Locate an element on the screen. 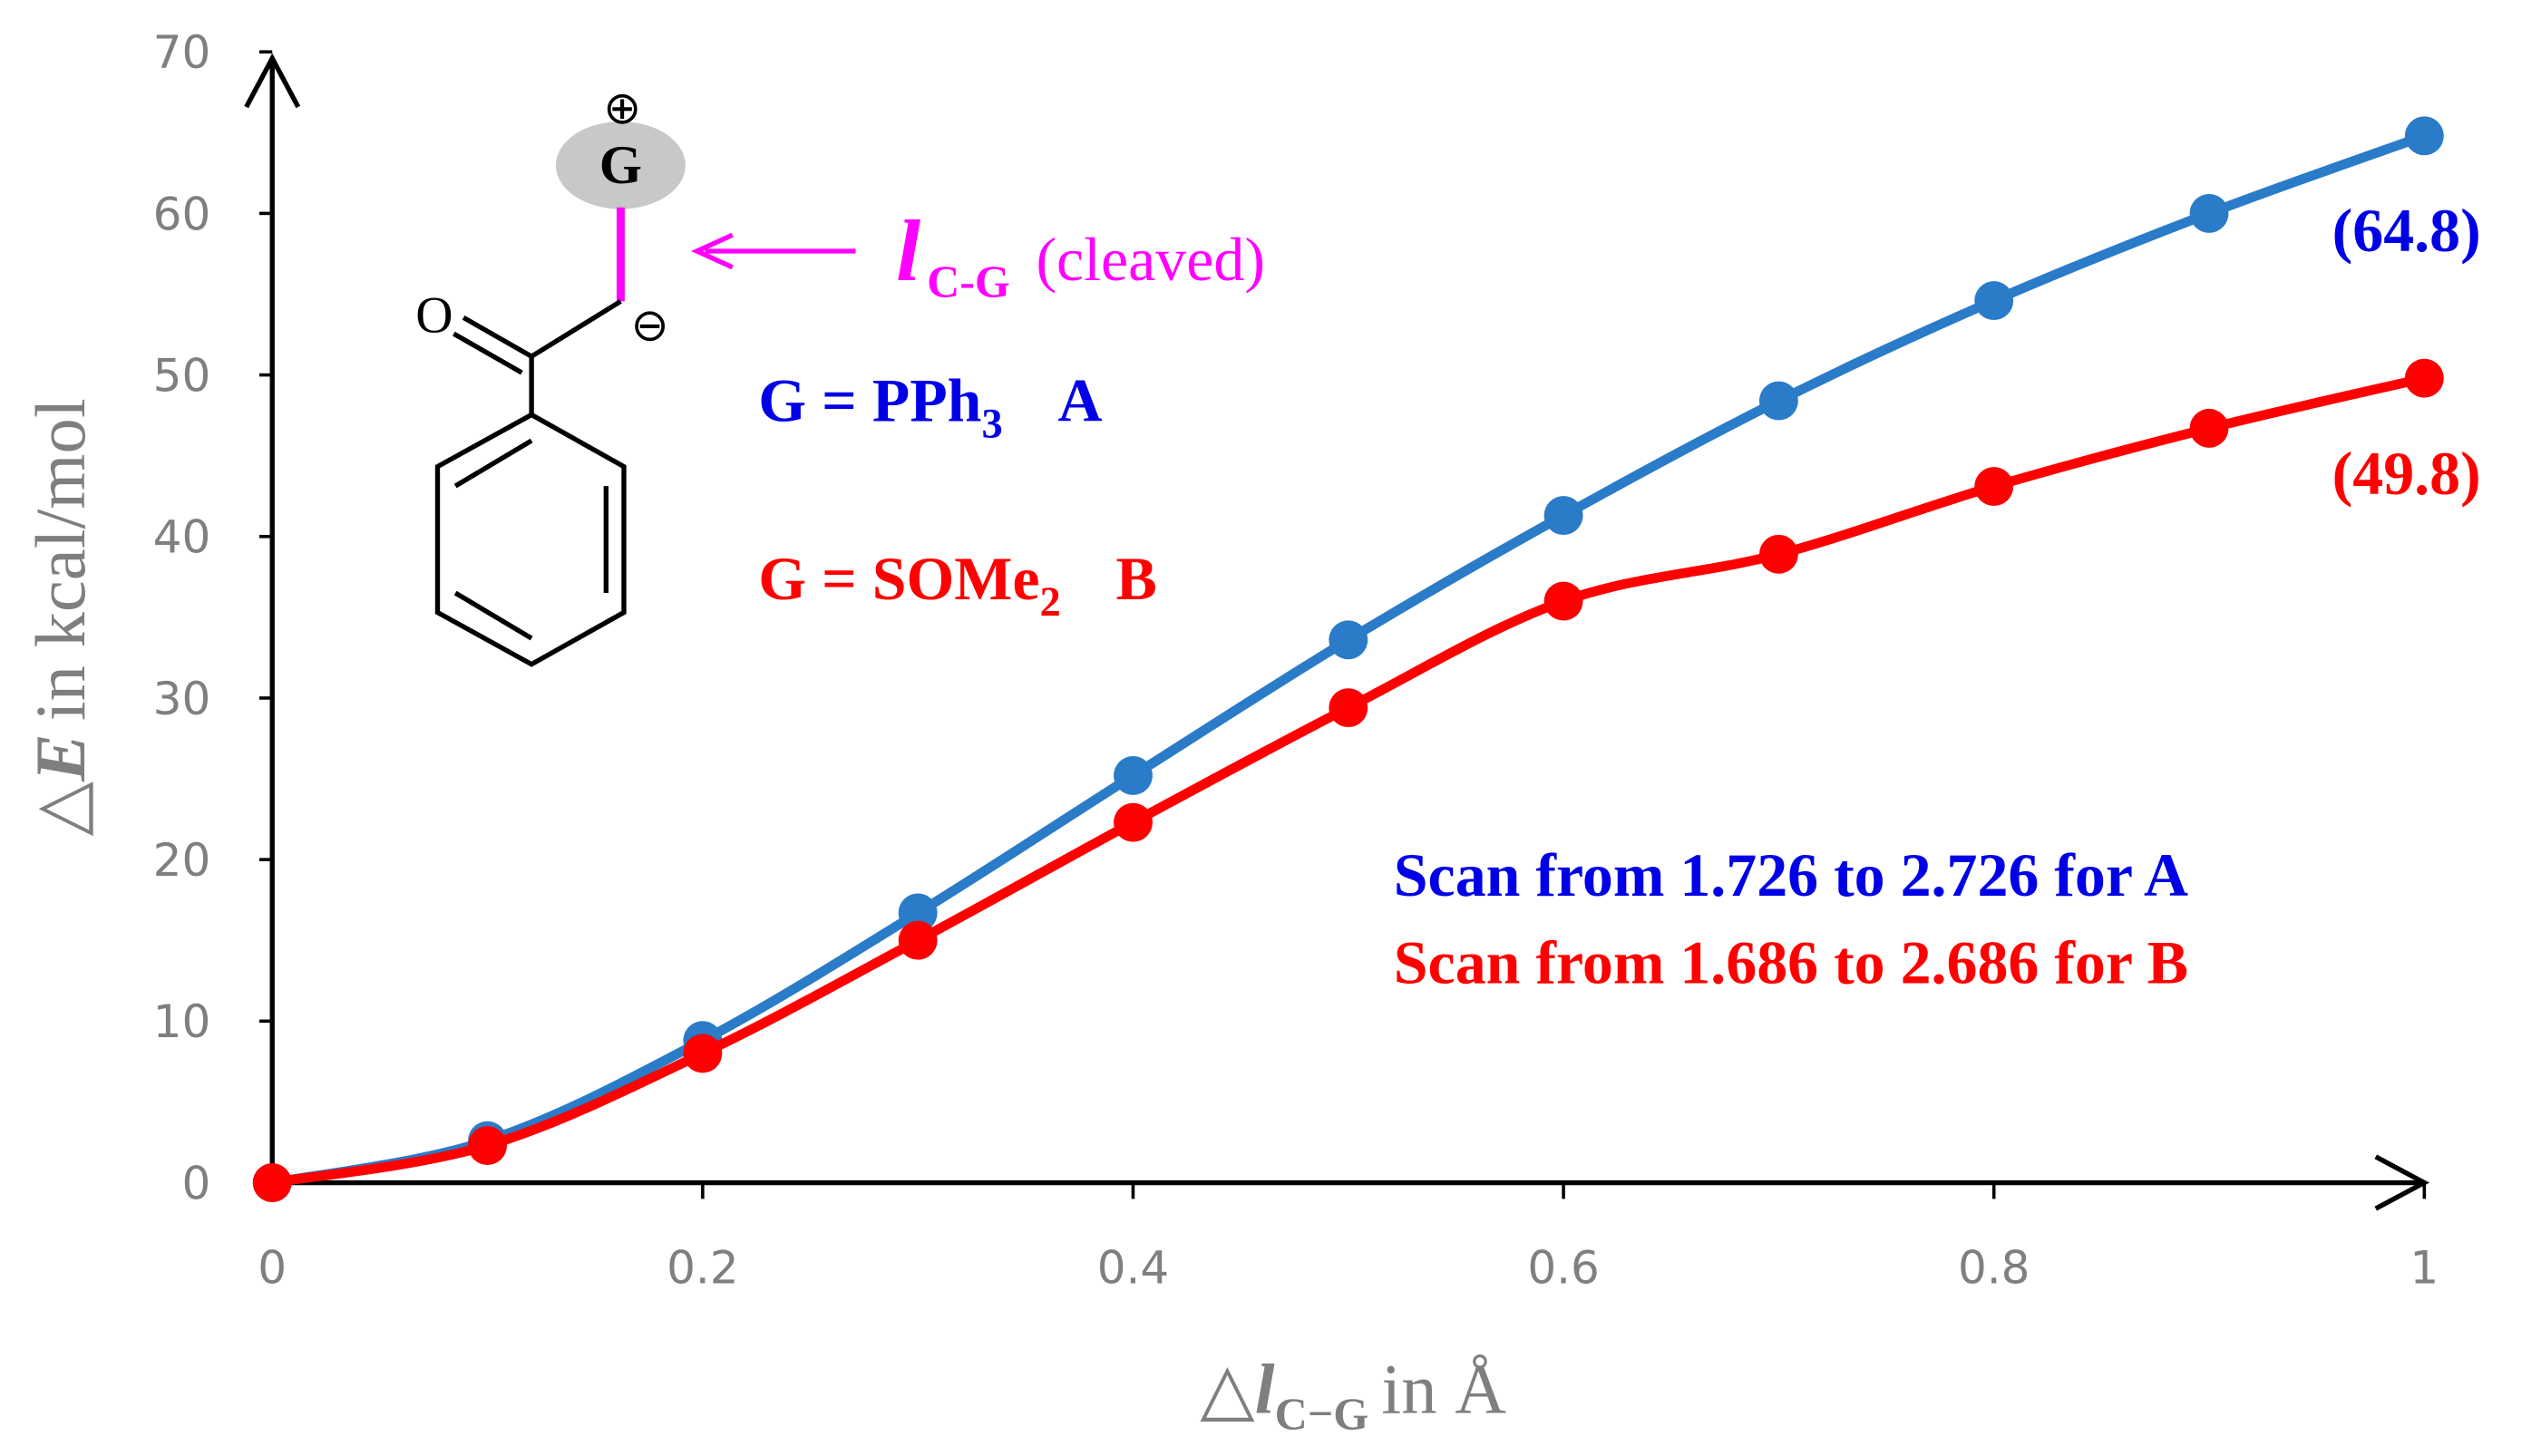 The height and width of the screenshot is (1456, 2541). bond-subscript: C-G is located at coordinates (968, 281).